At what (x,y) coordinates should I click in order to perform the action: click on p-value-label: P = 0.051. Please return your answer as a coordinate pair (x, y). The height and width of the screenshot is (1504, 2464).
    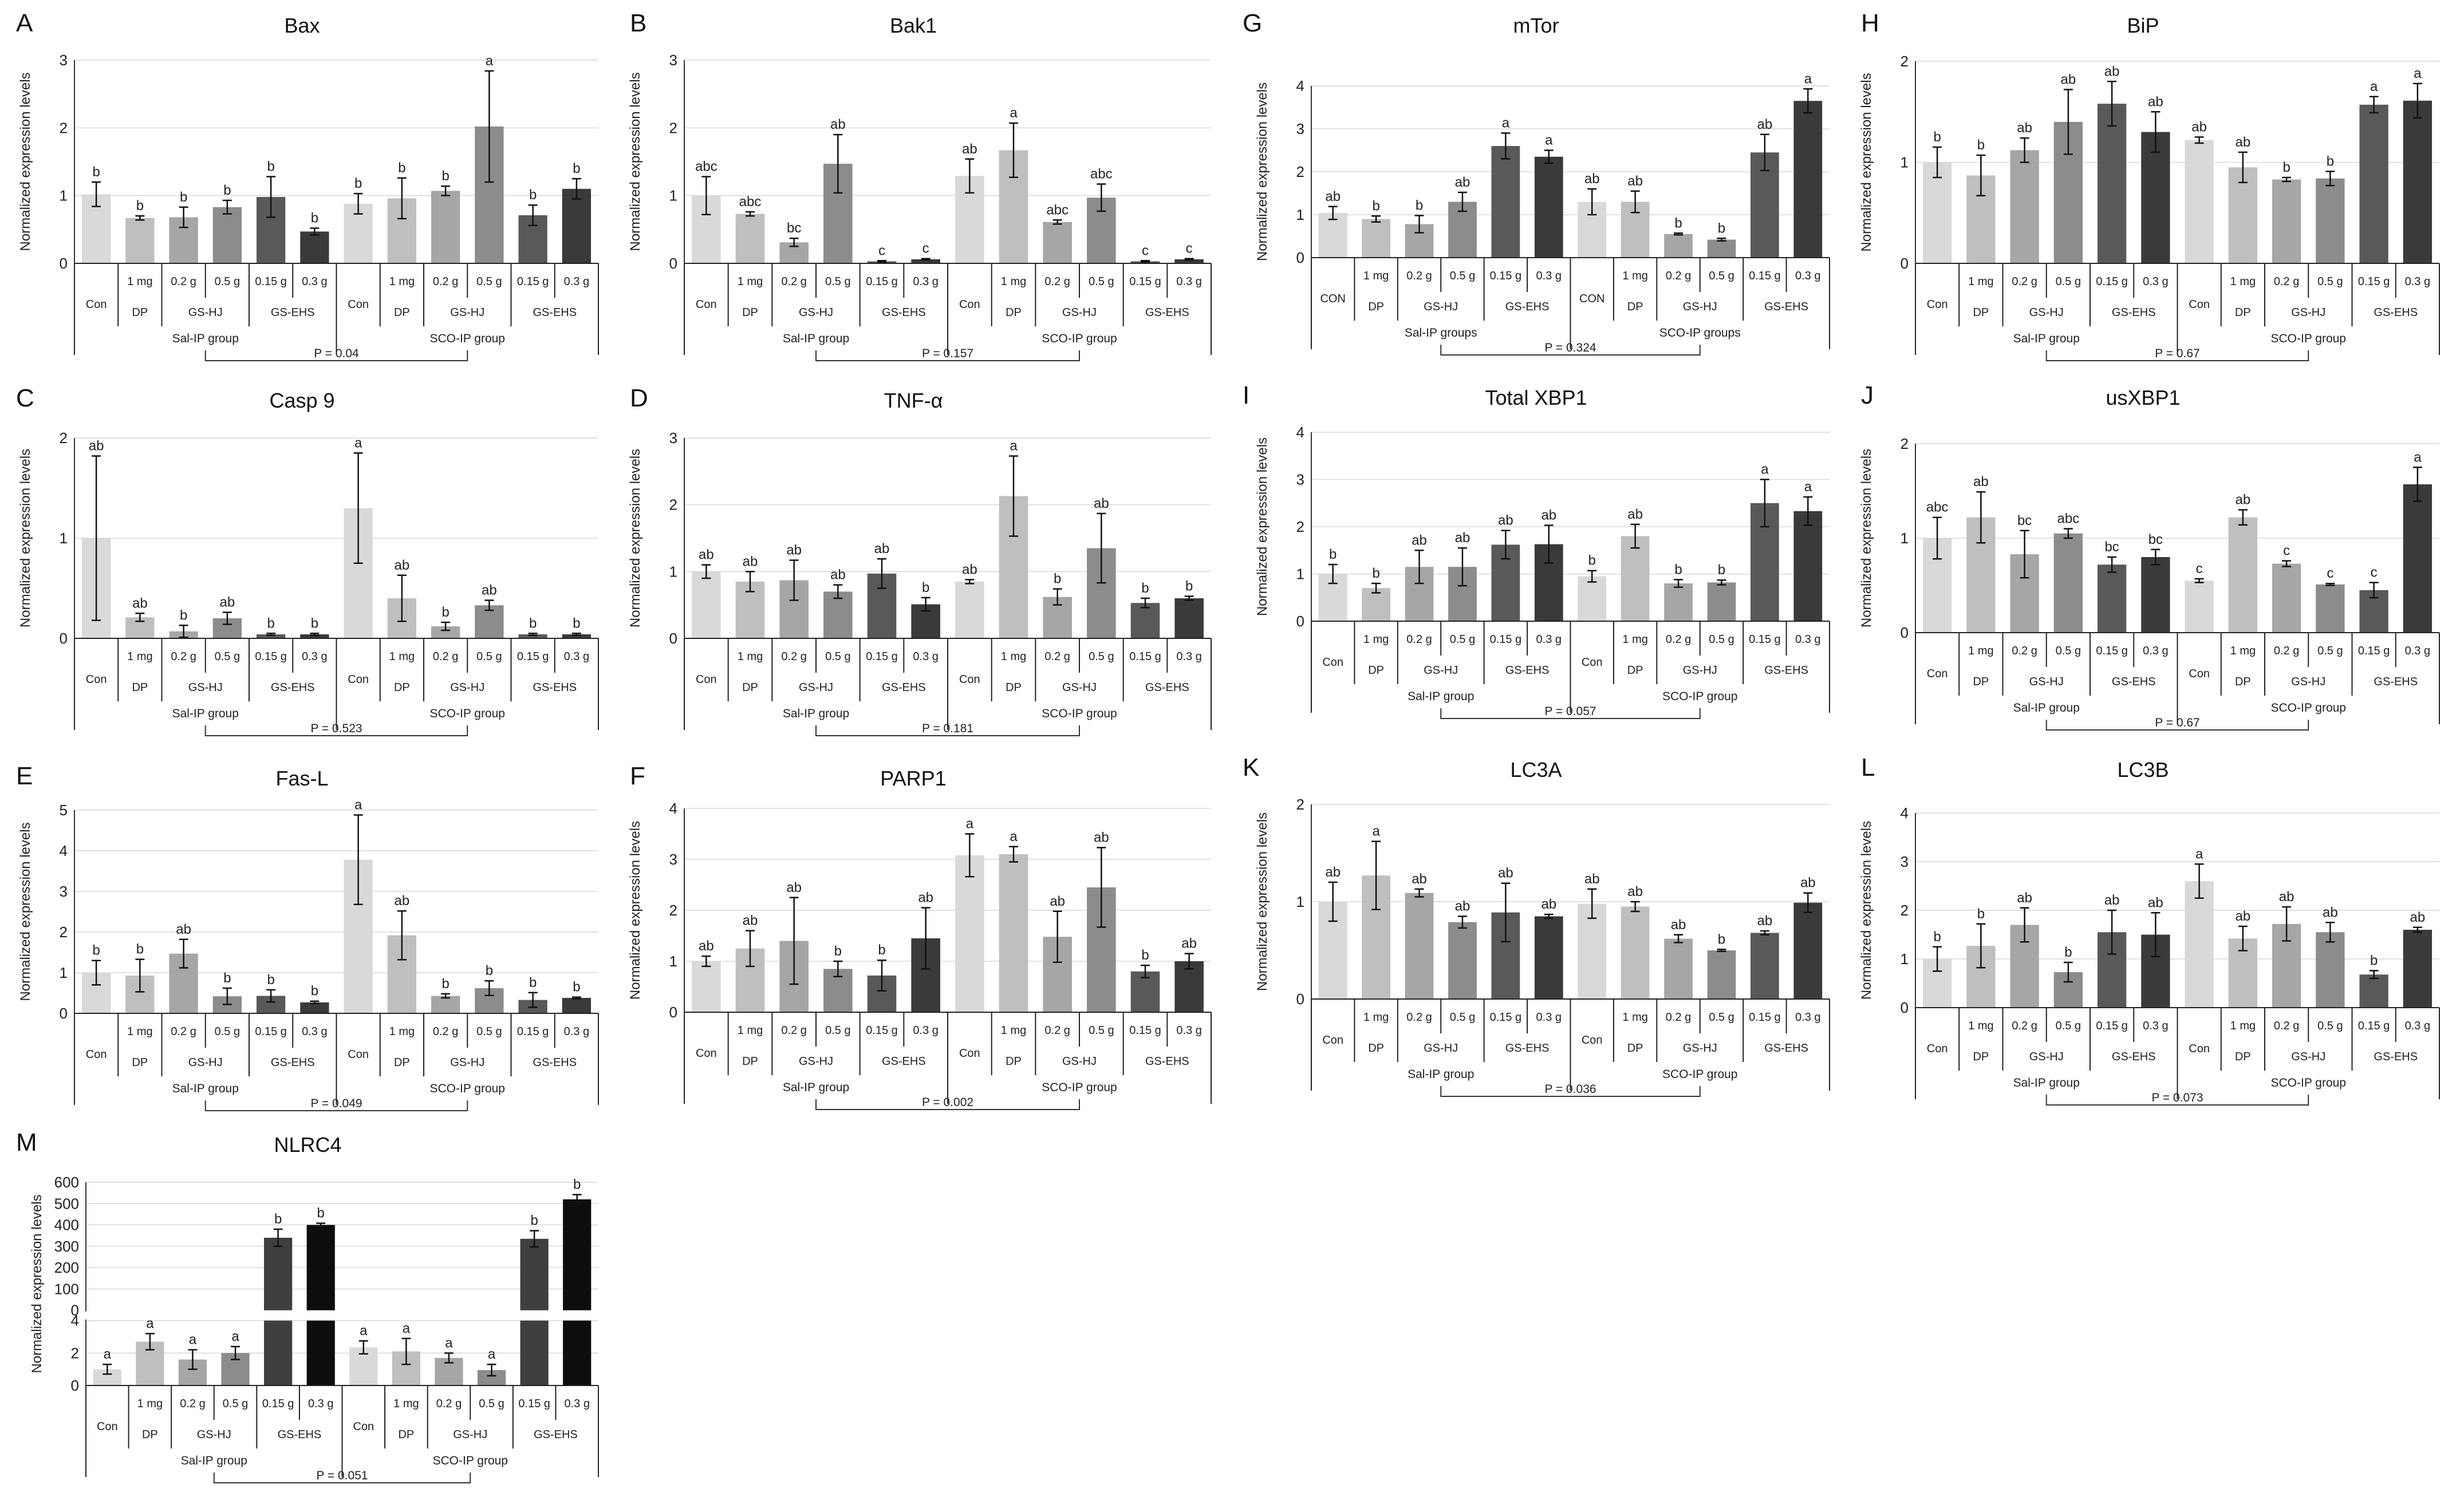
    Looking at the image, I should click on (342, 1476).